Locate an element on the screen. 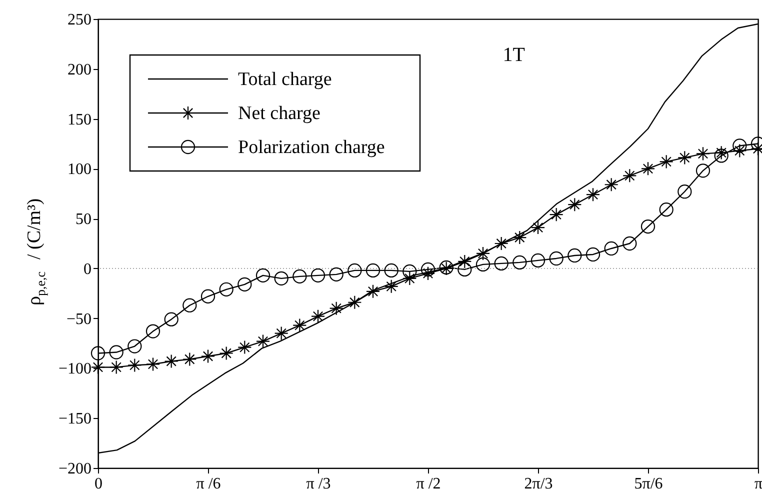 The width and height of the screenshot is (762, 498). legend-label: Polarization charge is located at coordinates (311, 147).